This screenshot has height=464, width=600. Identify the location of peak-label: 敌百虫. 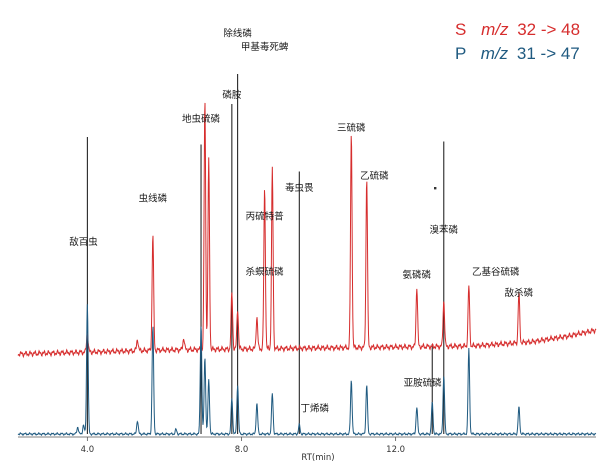
(83, 242).